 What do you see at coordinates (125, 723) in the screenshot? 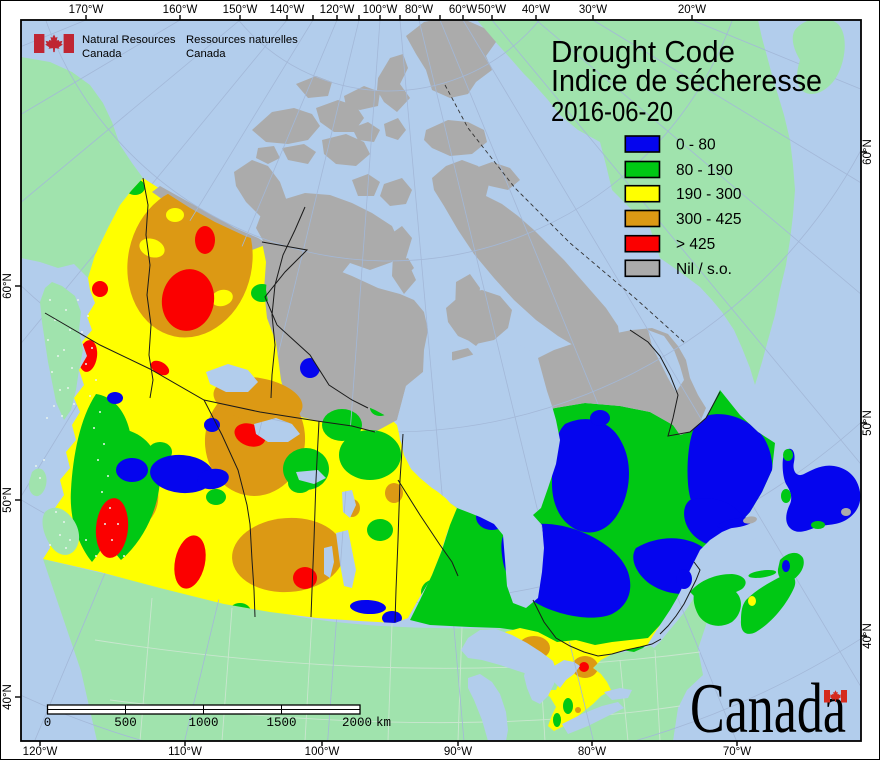
I see `svg-text: 500` at bounding box center [125, 723].